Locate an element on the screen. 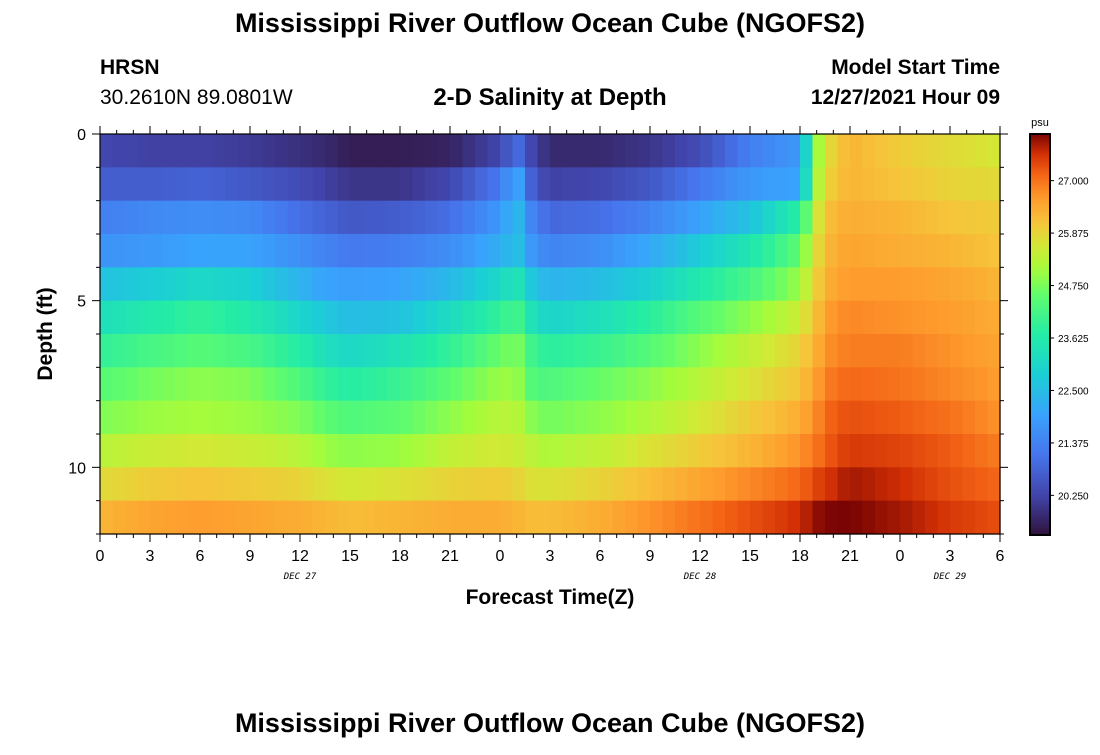 Image resolution: width=1100 pixels, height=755 pixels. x-tick-label: 21 is located at coordinates (450, 556).